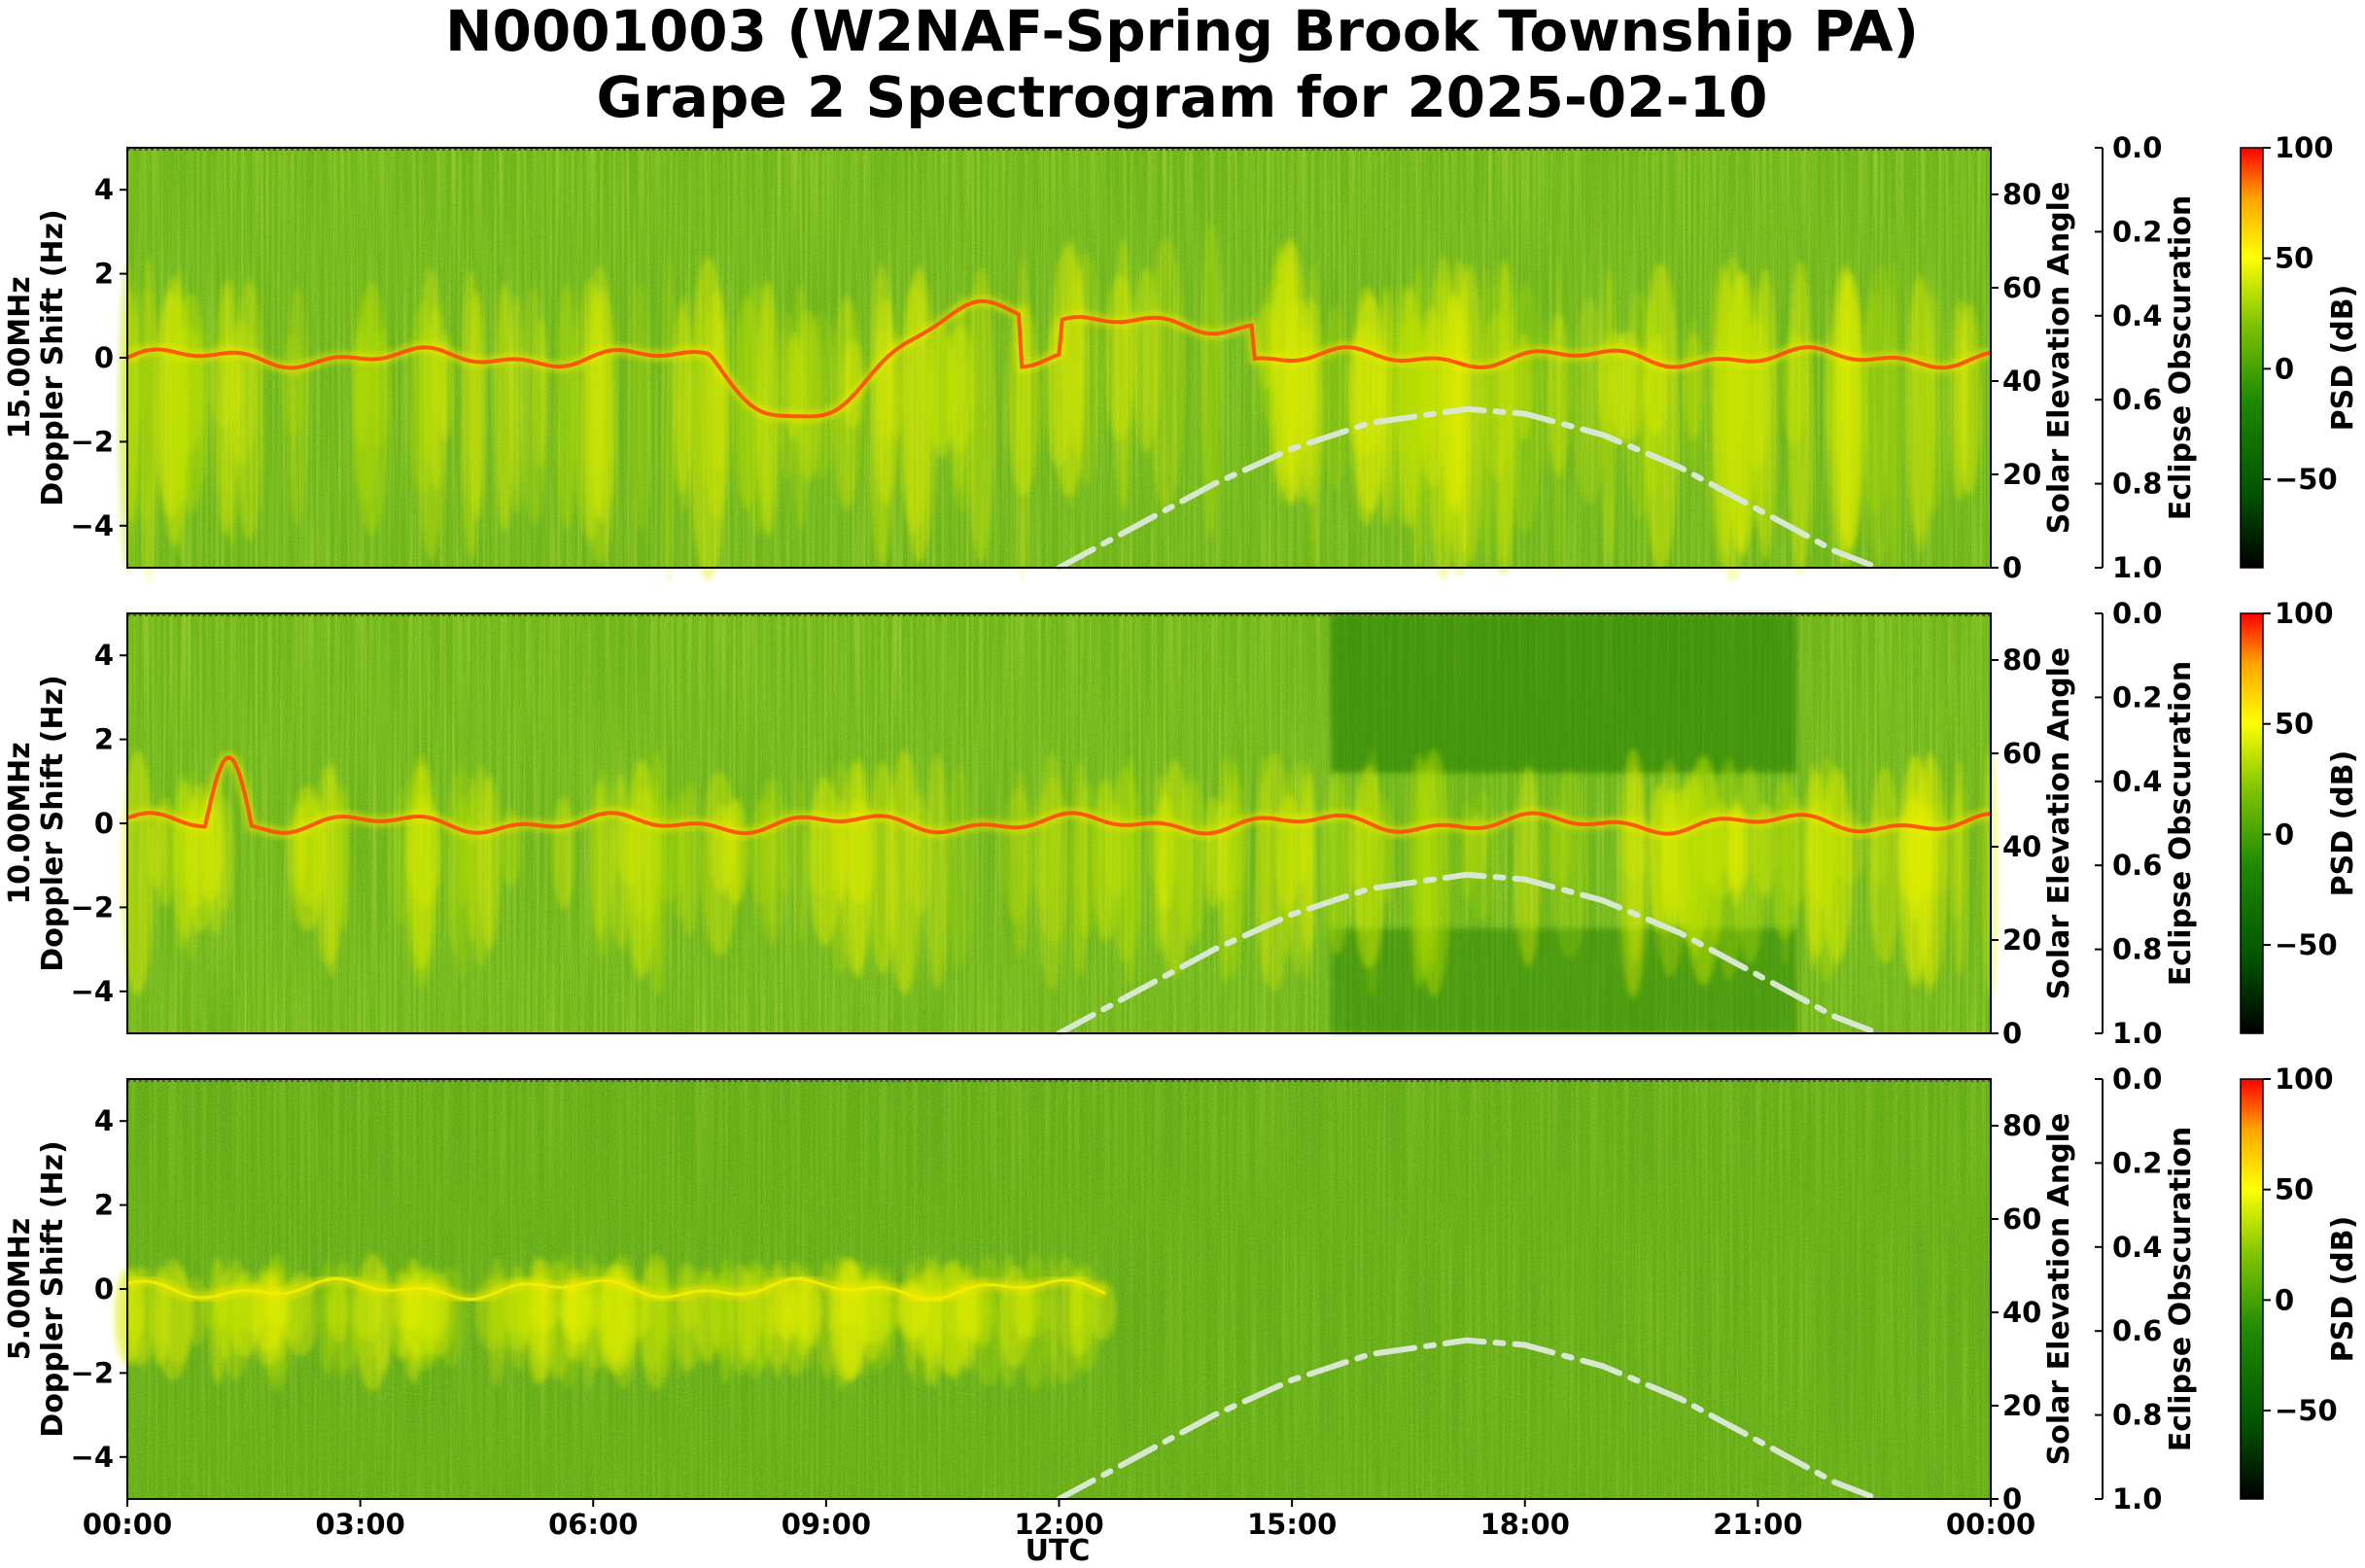  What do you see at coordinates (104, 189) in the screenshot?
I see `doppler-tick-label: 4` at bounding box center [104, 189].